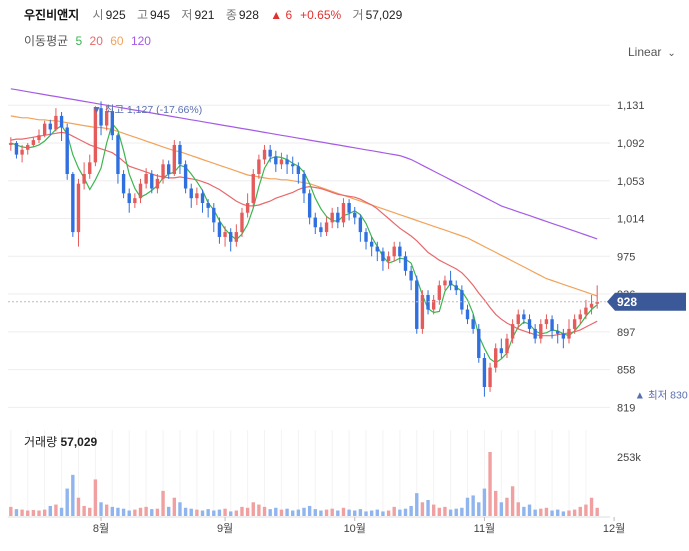  Describe the element at coordinates (204, 15) in the screenshot. I see `low-value: 921` at that location.